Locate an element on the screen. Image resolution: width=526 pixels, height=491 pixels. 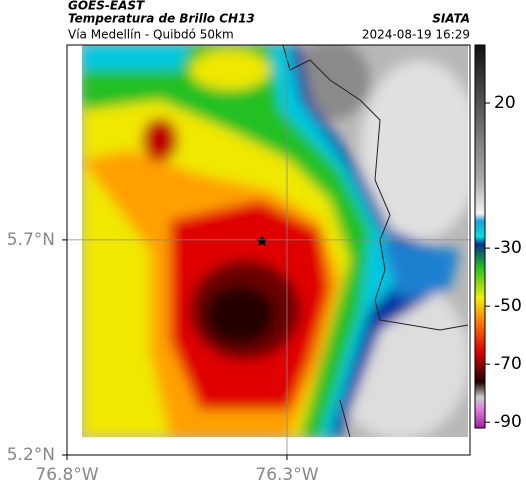
colorbar-tick-label: -70 is located at coordinates (508, 364).